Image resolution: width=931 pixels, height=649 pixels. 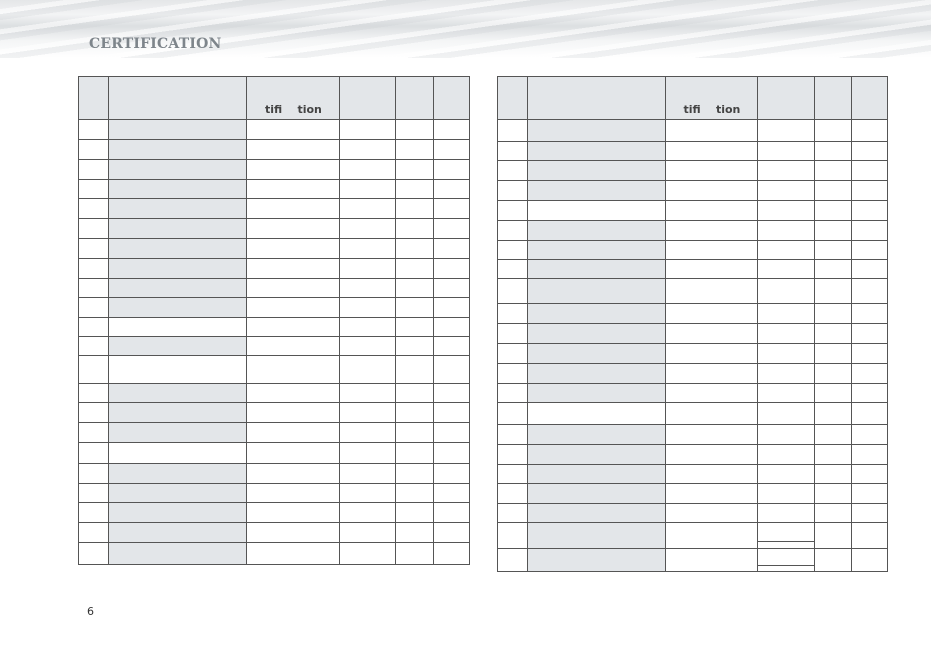 I want to click on header-label: tifi tion, so click(x=293, y=109).